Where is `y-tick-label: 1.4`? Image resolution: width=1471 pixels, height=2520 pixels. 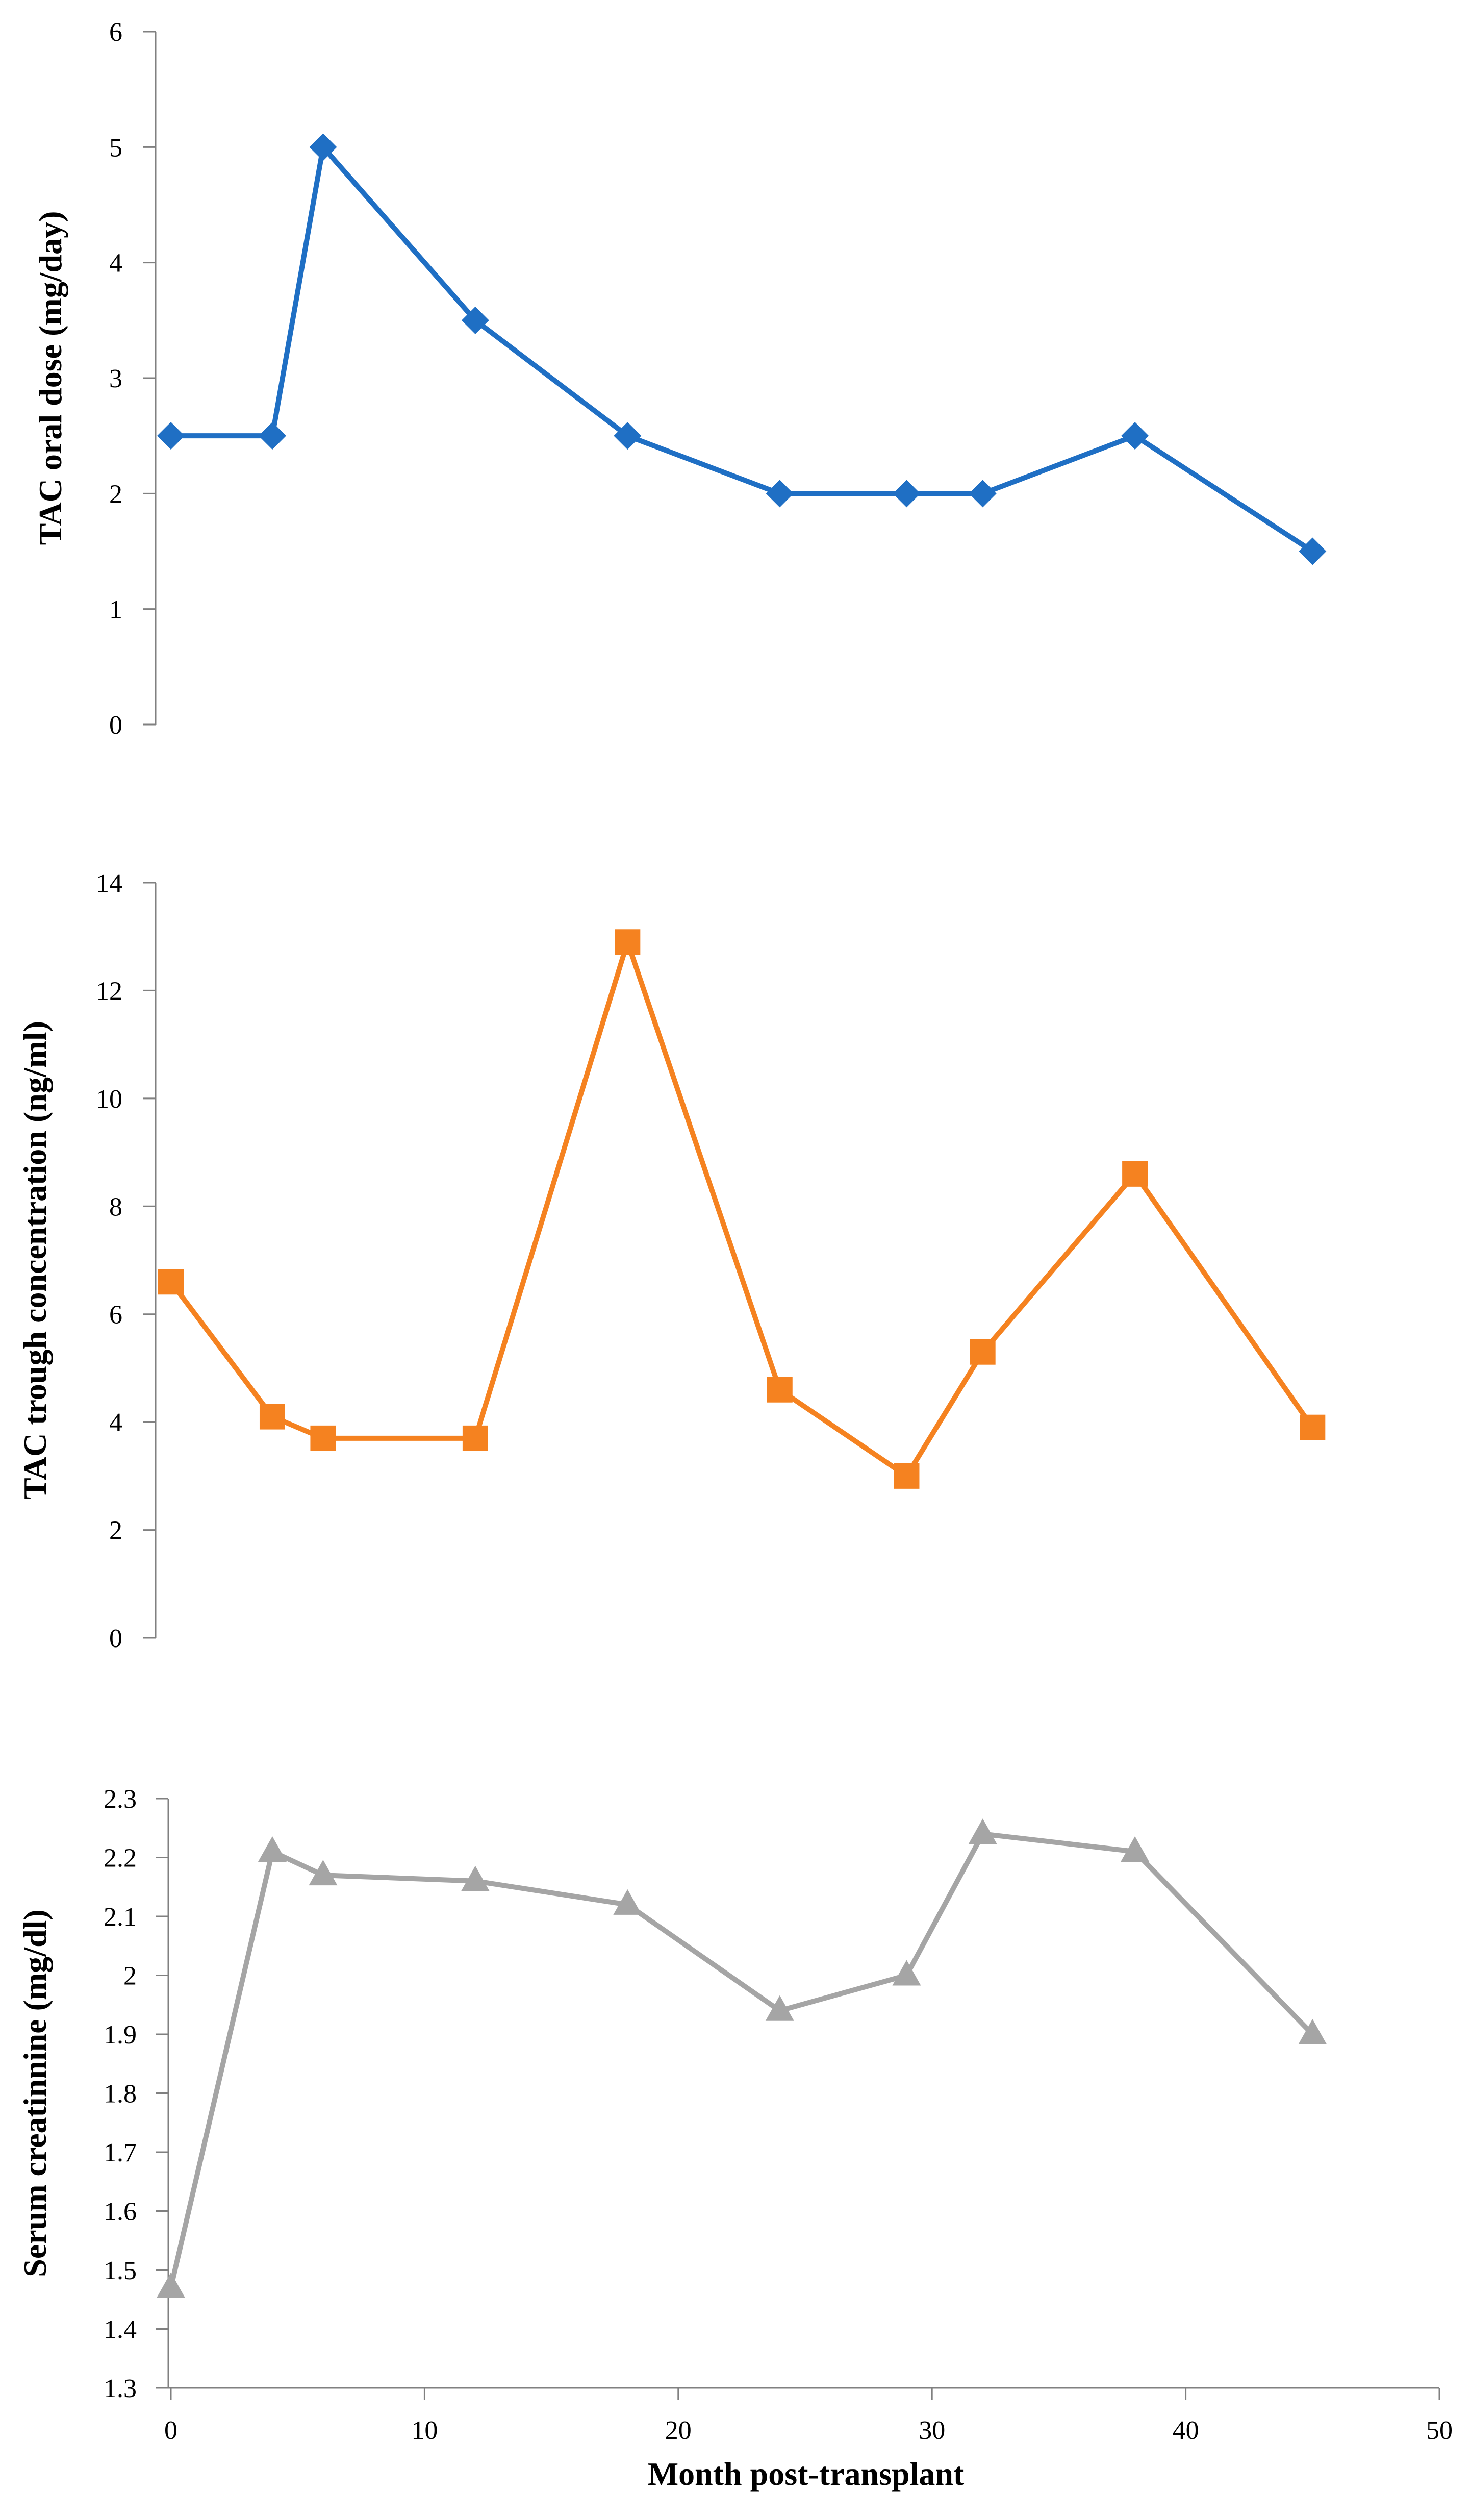 y-tick-label: 1.4 is located at coordinates (120, 2329).